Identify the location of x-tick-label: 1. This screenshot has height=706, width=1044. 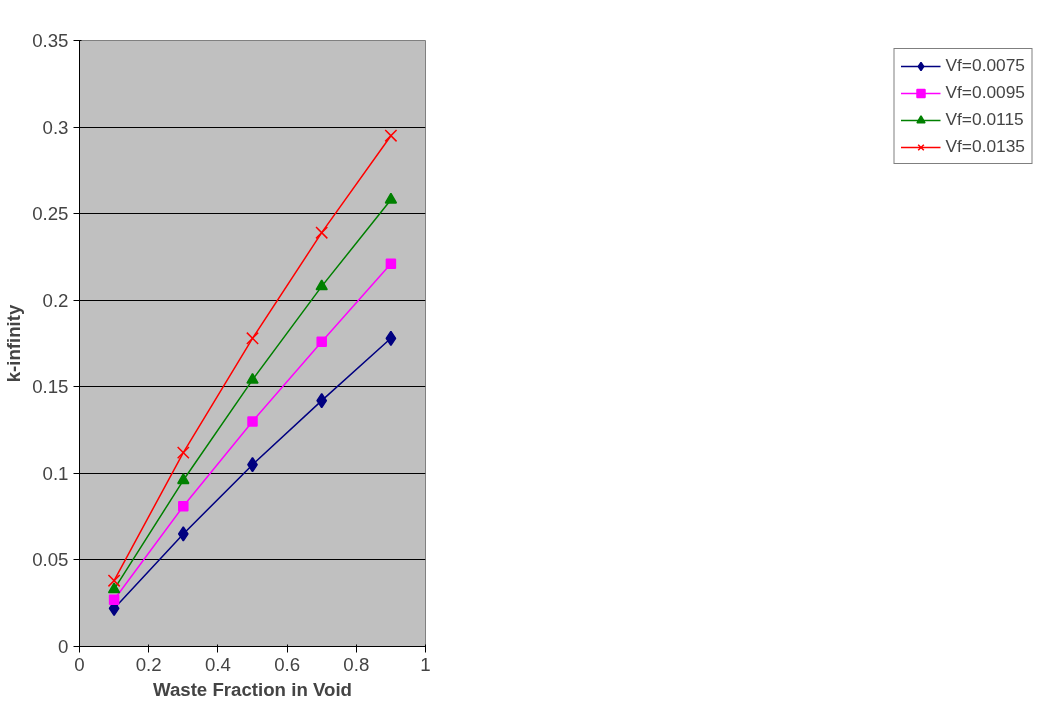
(425, 664).